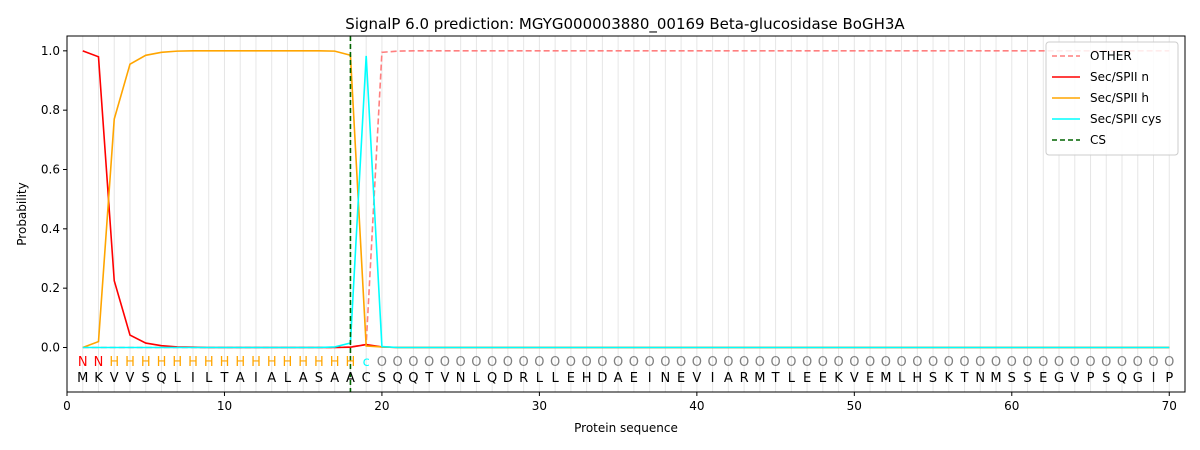 The image size is (1200, 450). Describe the element at coordinates (1119, 98) in the screenshot. I see `legend-label: Sec/SPII h` at that location.